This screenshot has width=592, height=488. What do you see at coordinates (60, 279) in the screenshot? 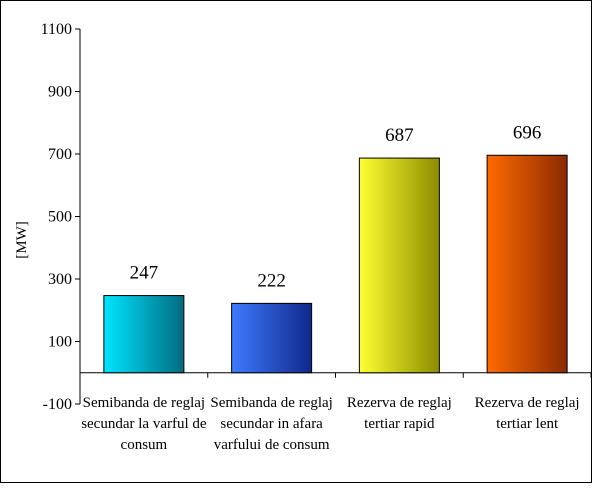
I see `y-tick-label: 300` at bounding box center [60, 279].